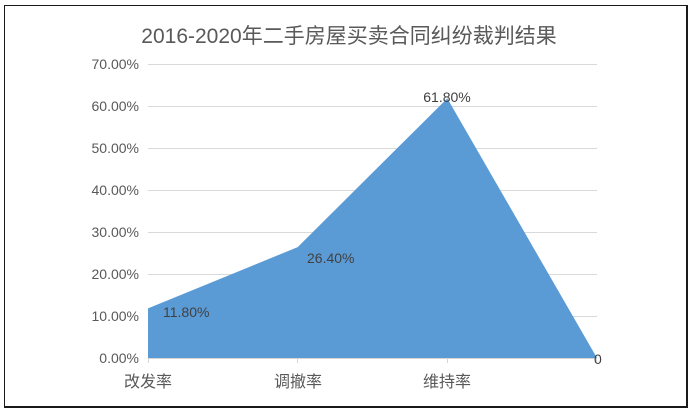 This screenshot has height=413, width=698. Describe the element at coordinates (372, 106) in the screenshot. I see `gridline-60pct` at that location.